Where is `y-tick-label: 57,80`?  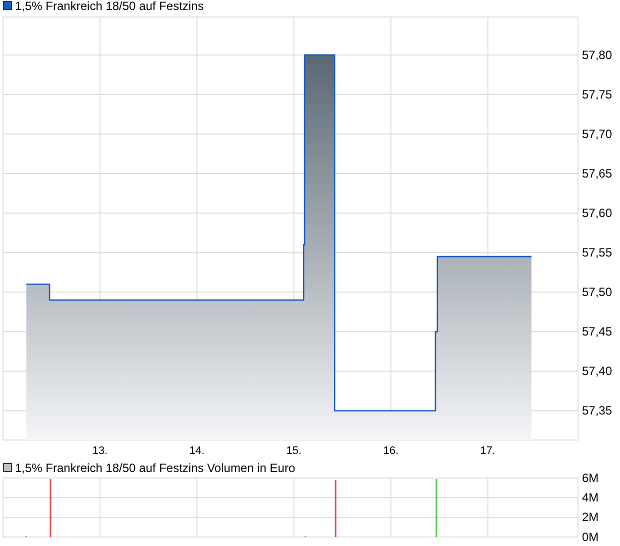 y-tick-label: 57,80 is located at coordinates (597, 55).